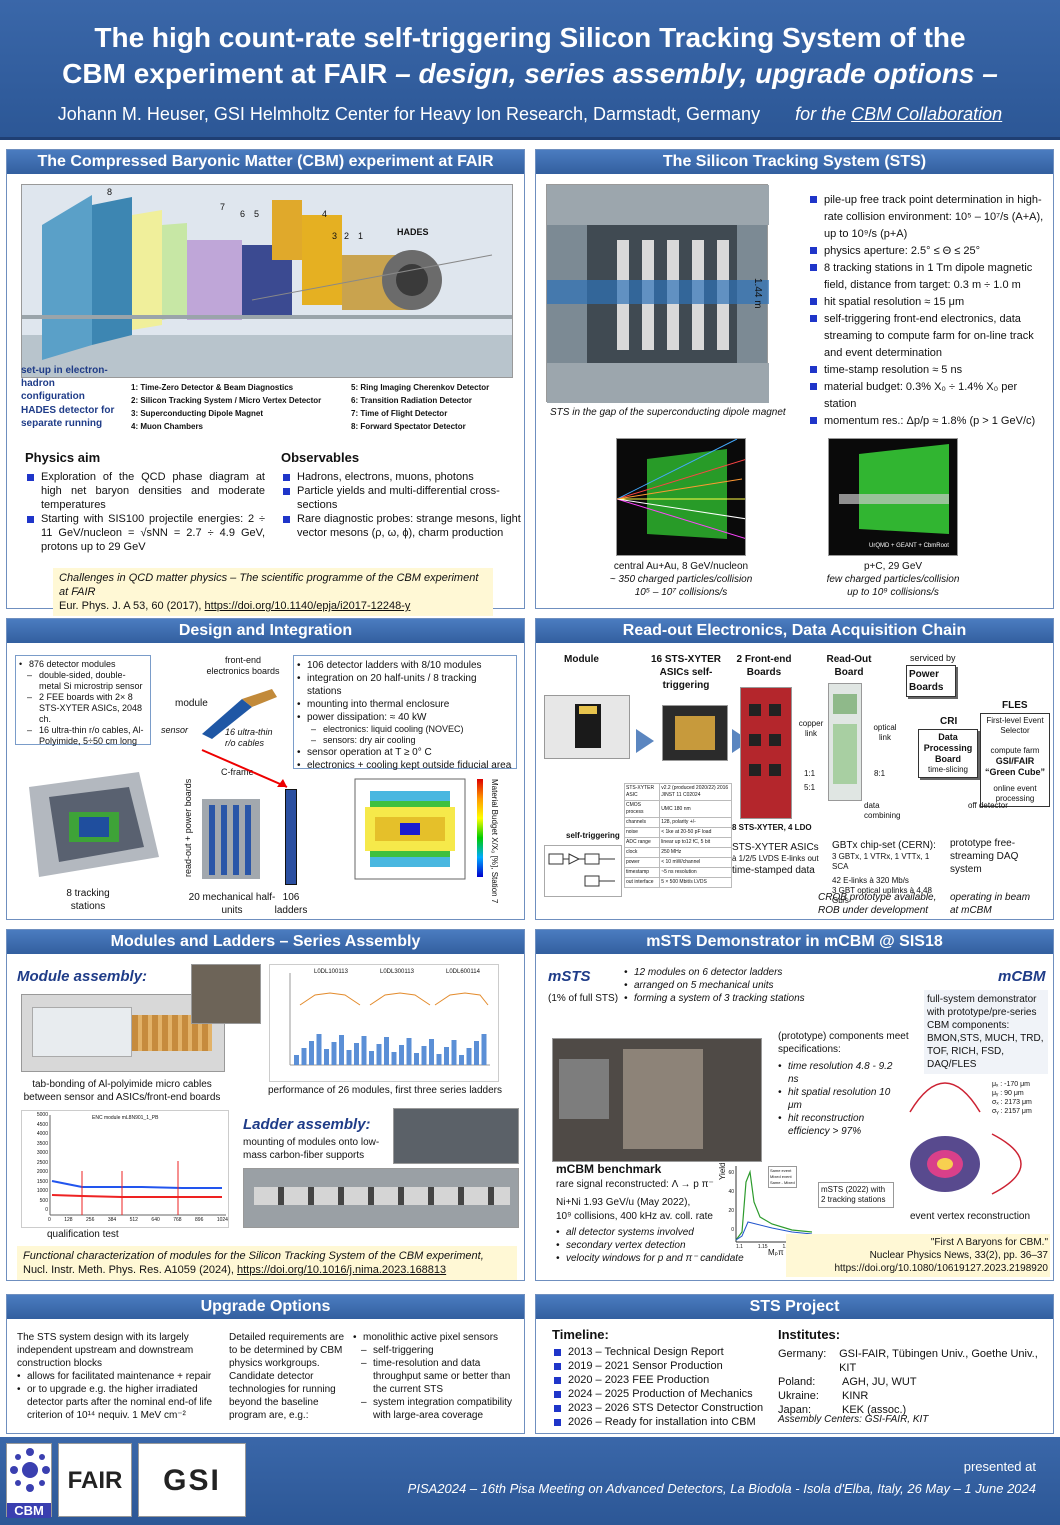  I want to click on stations-drawing, so click(94, 826).